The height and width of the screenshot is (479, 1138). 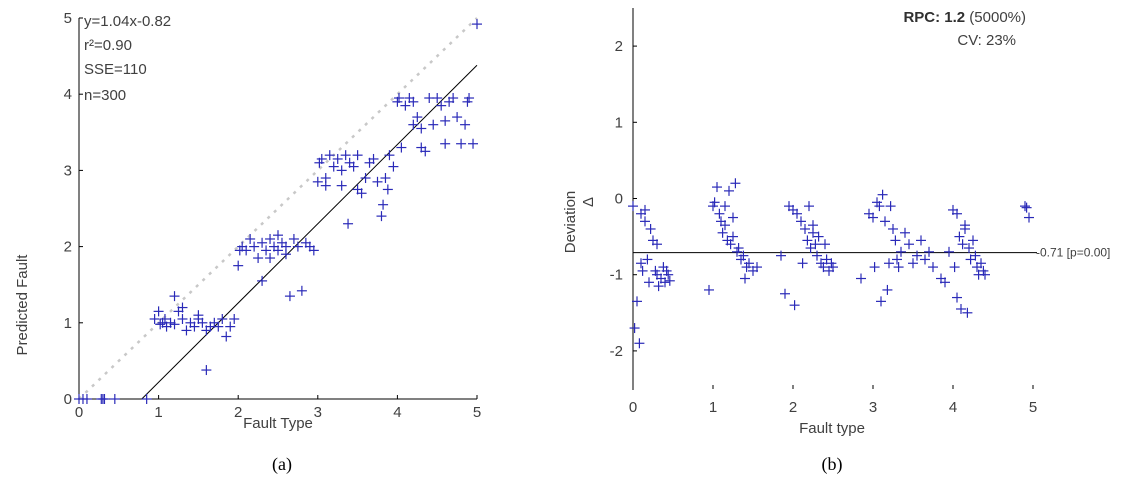 I want to click on panel-b-y-axis-label: Deviation, so click(x=570, y=222).